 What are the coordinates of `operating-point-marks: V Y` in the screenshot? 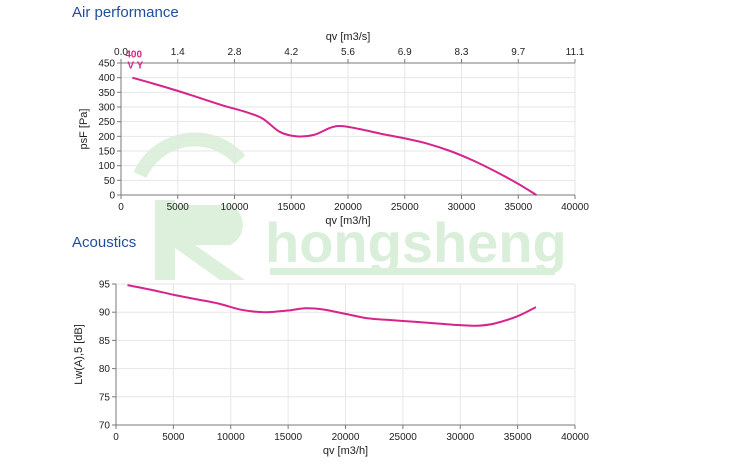 It's located at (135, 66).